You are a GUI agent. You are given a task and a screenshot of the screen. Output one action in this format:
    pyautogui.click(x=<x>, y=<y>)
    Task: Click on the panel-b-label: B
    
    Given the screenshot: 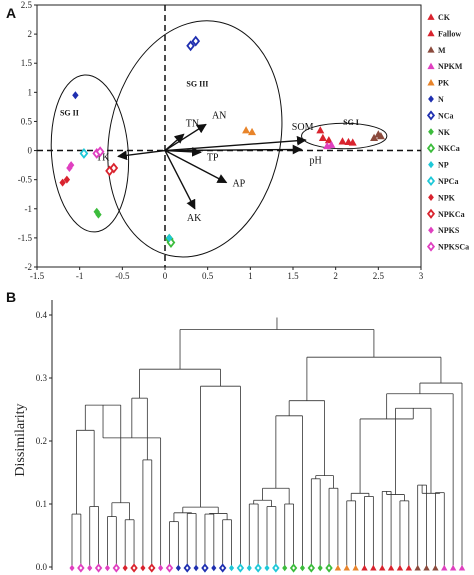 What is the action you would take?
    pyautogui.click(x=11, y=297)
    